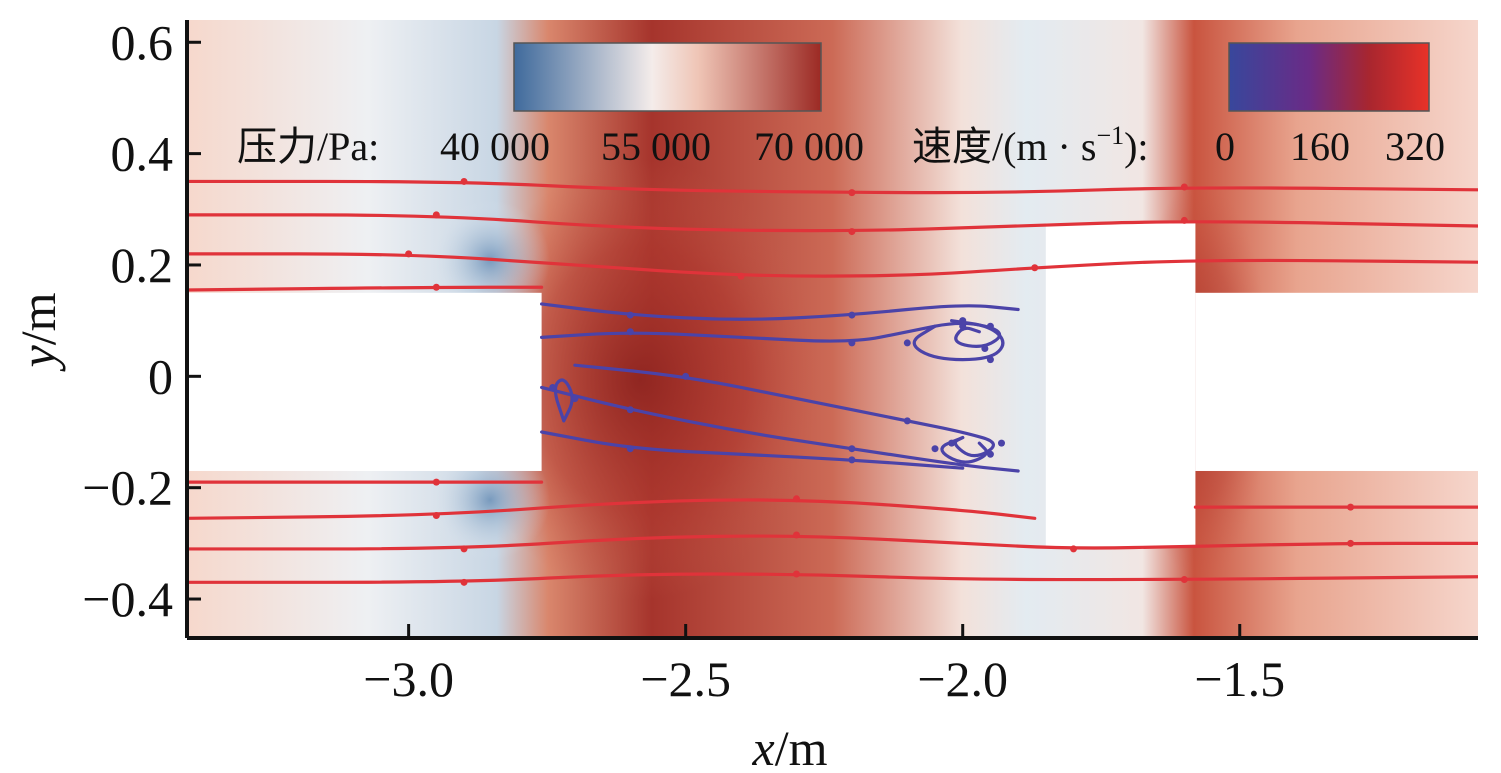 Image resolution: width=1501 pixels, height=773 pixels. Describe the element at coordinates (1239, 679) in the screenshot. I see `x-tick-label-3: −1.5` at that location.